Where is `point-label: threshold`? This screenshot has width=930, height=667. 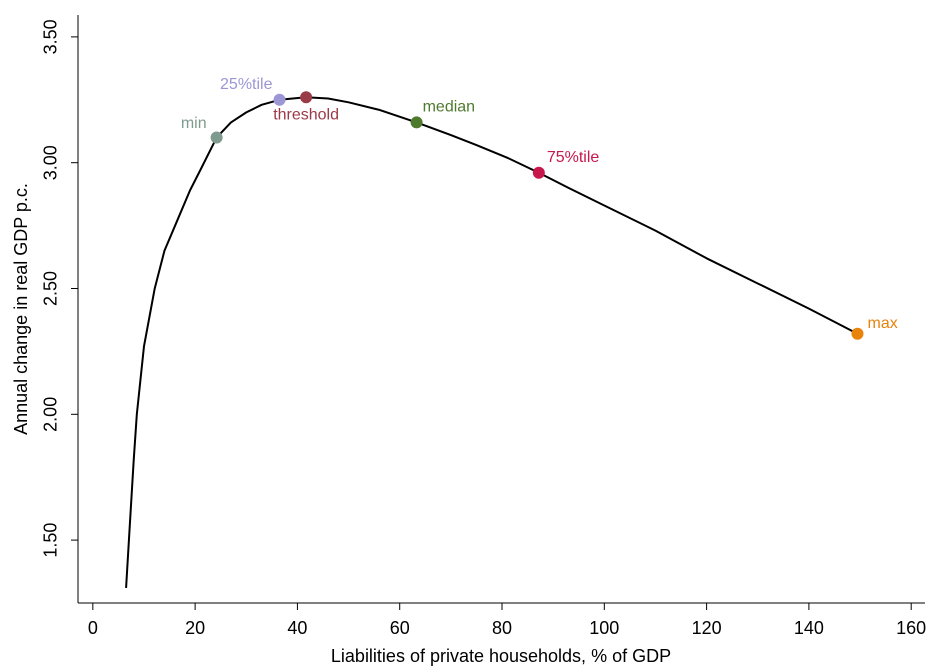 point-label: threshold is located at coordinates (306, 114).